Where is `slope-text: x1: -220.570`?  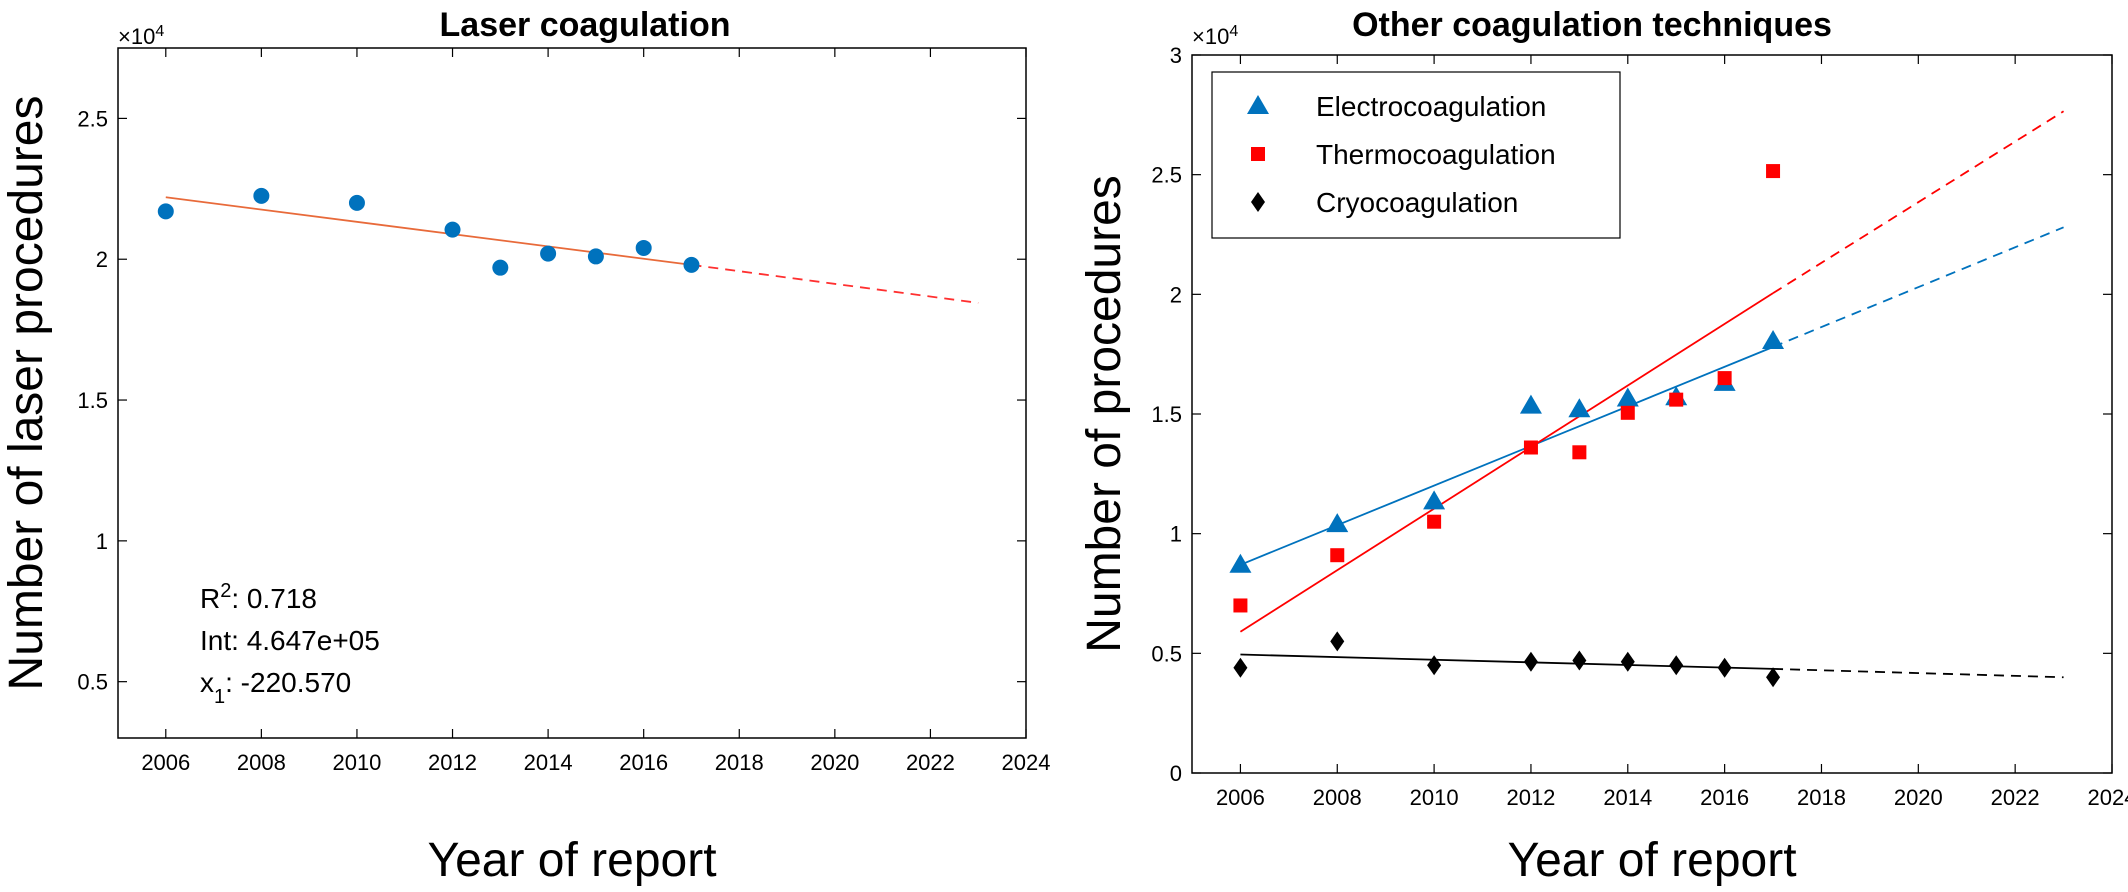
slope-text: x1: -220.570 is located at coordinates (275, 687).